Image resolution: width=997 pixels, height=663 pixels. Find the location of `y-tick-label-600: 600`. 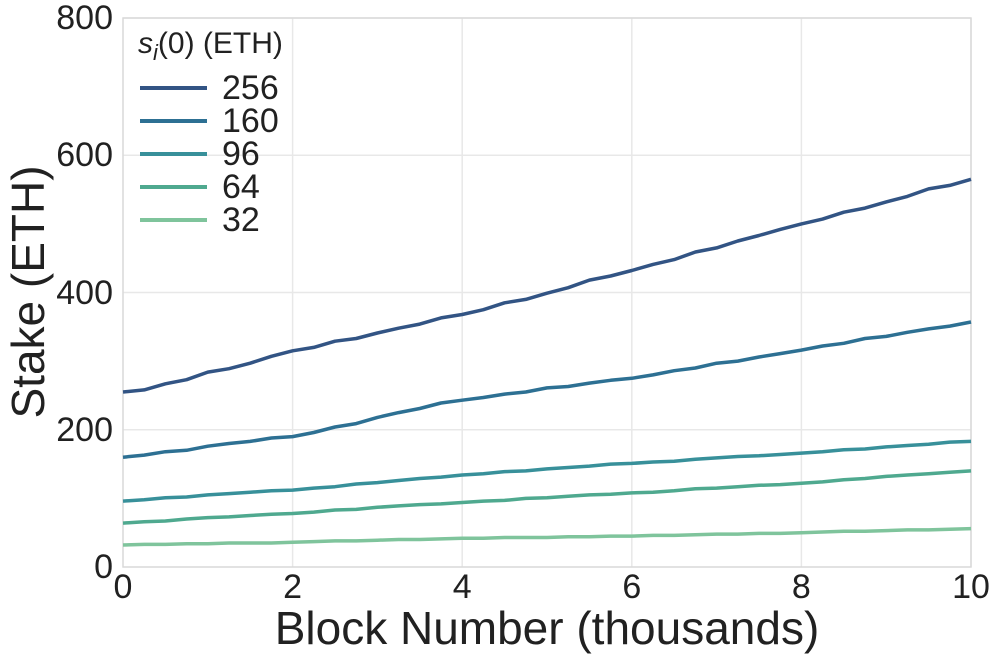

y-tick-label-600: 600 is located at coordinates (84, 155).